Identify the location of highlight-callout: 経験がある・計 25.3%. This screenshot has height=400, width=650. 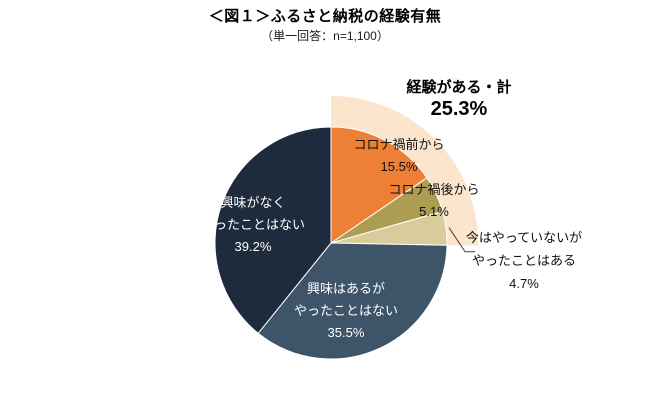
(458, 100).